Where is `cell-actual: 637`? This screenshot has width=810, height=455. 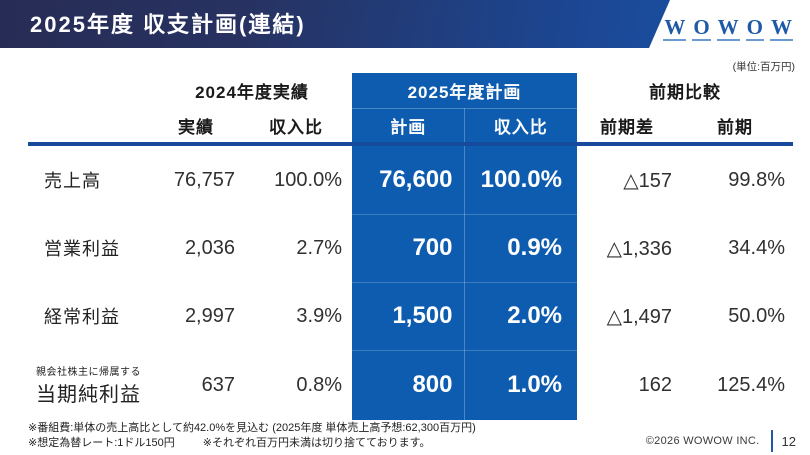 cell-actual: 637 is located at coordinates (218, 384).